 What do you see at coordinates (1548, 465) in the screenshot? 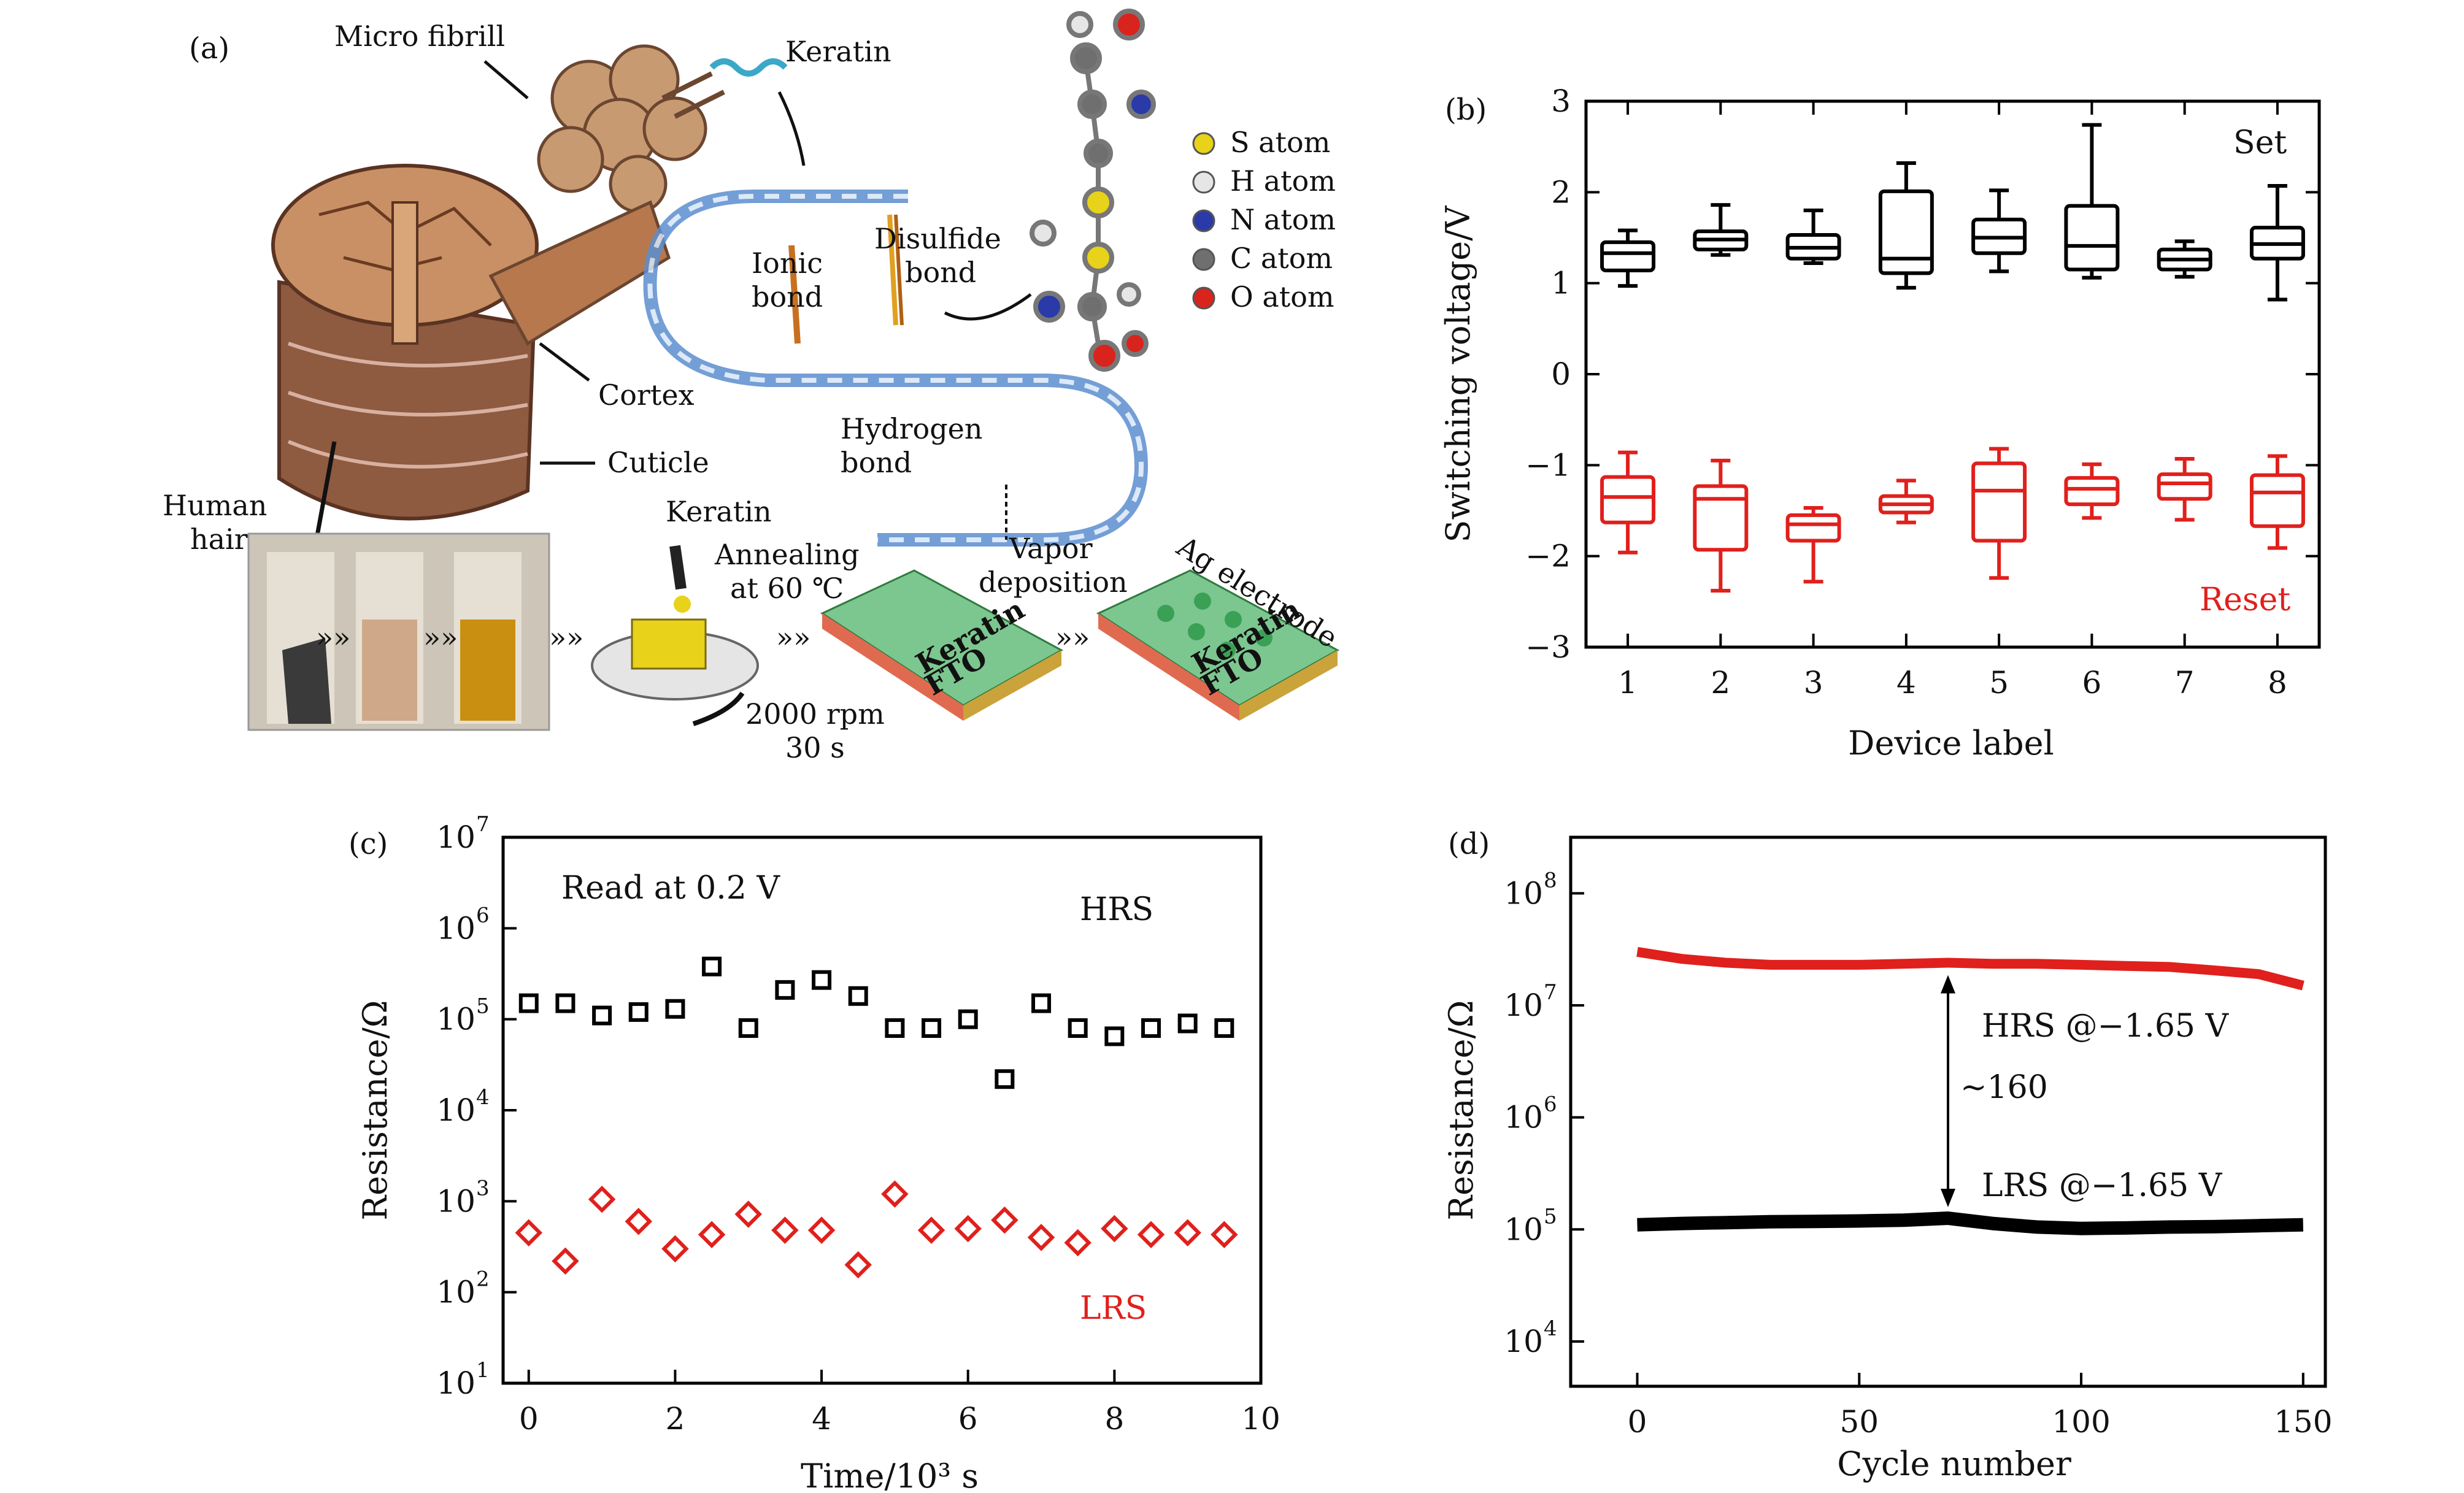
I see `y-tick-label: −1` at bounding box center [1548, 465].